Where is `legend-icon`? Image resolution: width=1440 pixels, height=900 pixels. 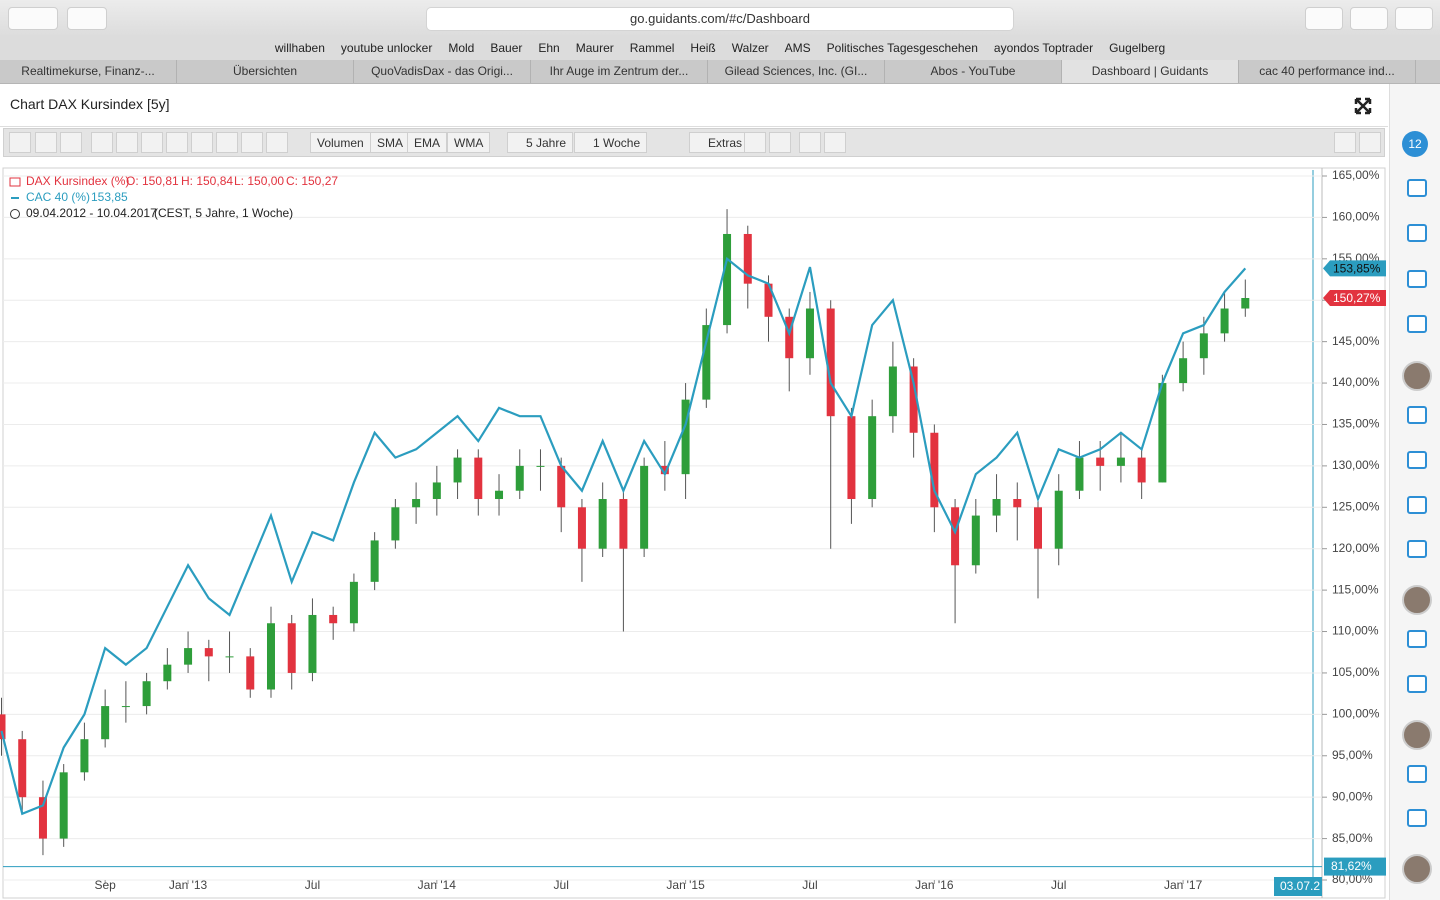 legend-icon is located at coordinates (15, 182).